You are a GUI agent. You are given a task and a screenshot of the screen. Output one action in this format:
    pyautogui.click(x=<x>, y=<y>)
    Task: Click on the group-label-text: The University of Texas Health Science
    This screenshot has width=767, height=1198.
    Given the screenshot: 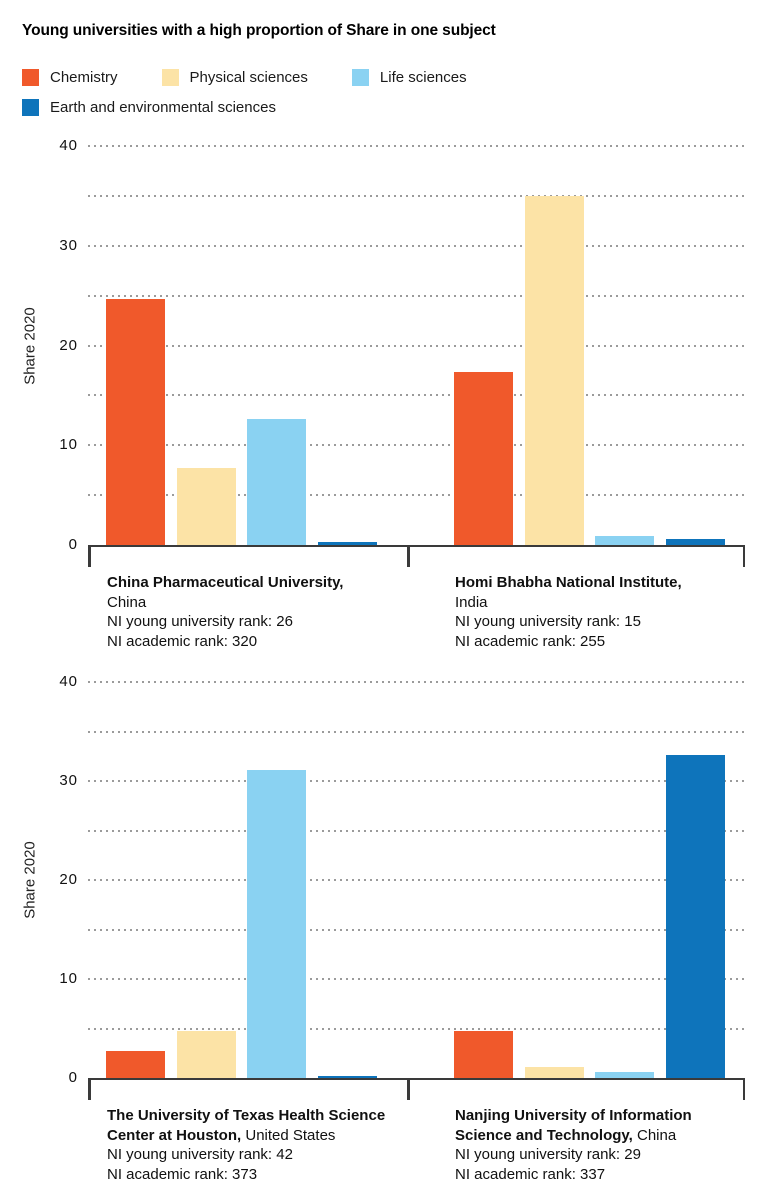 What is the action you would take?
    pyautogui.click(x=246, y=1115)
    